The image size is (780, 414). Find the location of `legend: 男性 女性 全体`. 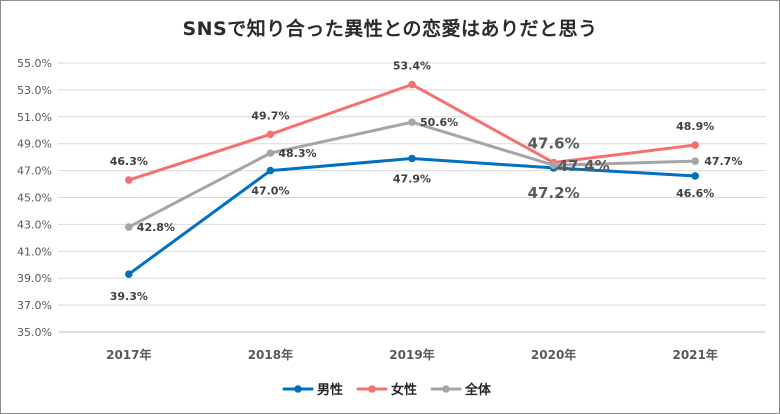

legend: 男性 女性 全体 is located at coordinates (387, 390).